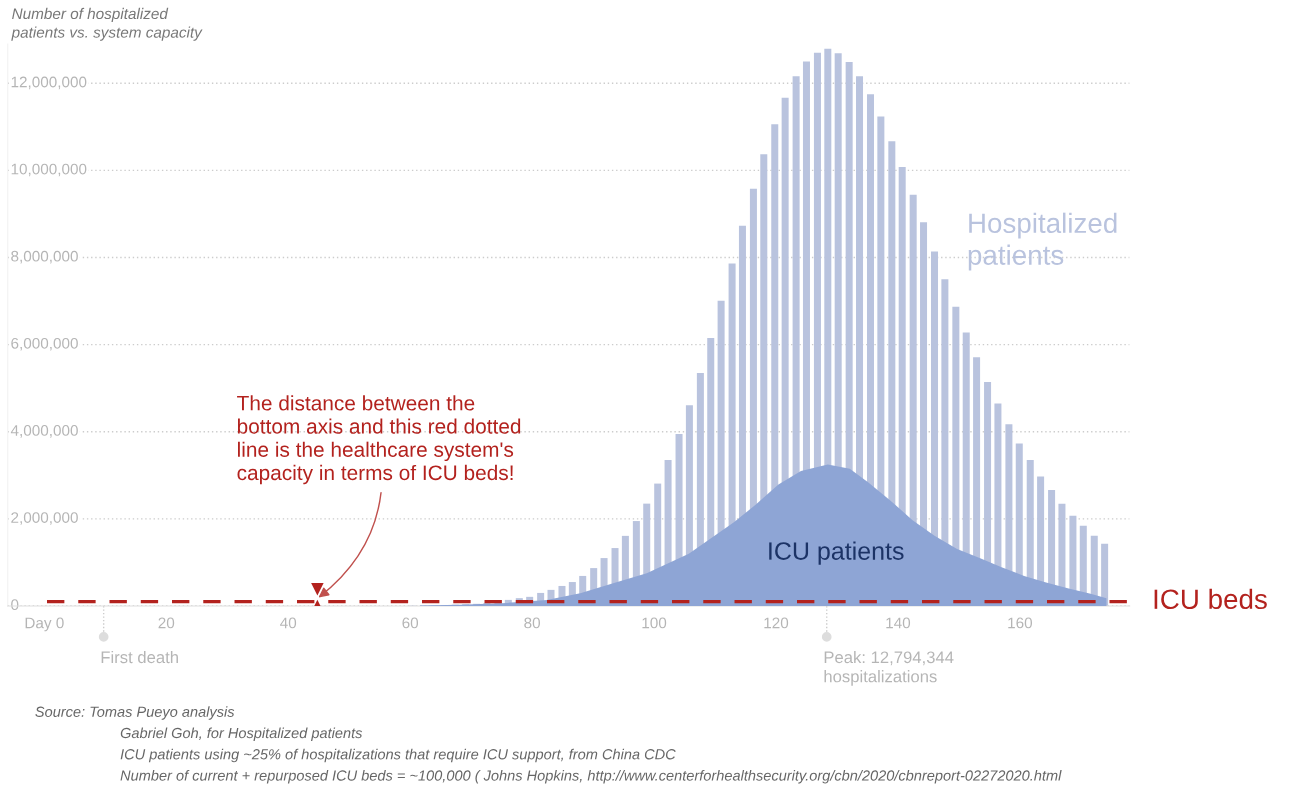 The width and height of the screenshot is (1291, 787). I want to click on text: First death, so click(139, 657).